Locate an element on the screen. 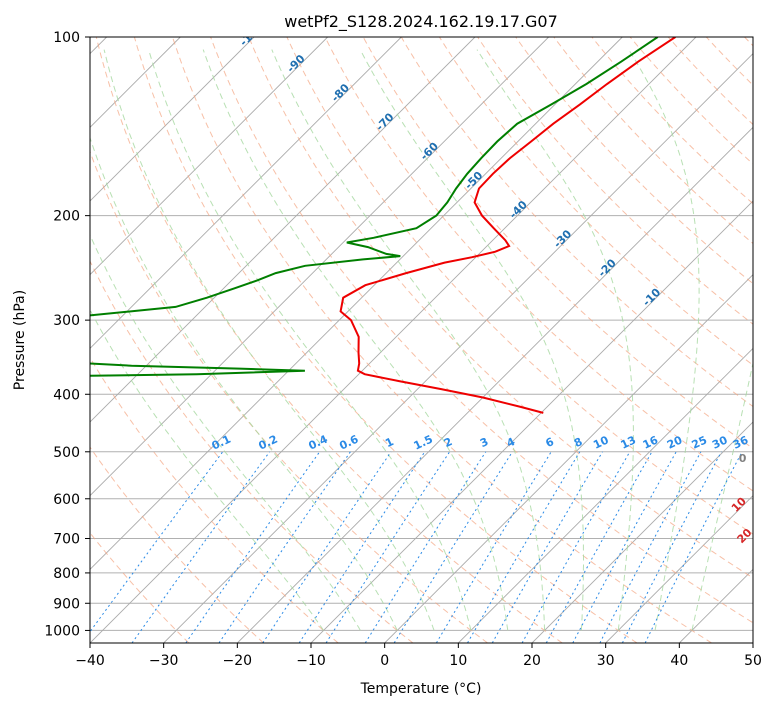  y-tick-label: 300 is located at coordinates (66, 321).